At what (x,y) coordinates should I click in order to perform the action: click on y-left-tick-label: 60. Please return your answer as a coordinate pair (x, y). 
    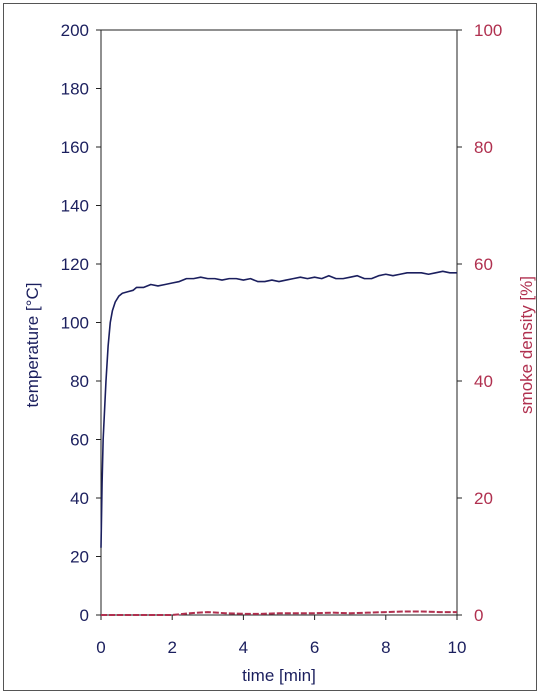
    Looking at the image, I should click on (79, 440).